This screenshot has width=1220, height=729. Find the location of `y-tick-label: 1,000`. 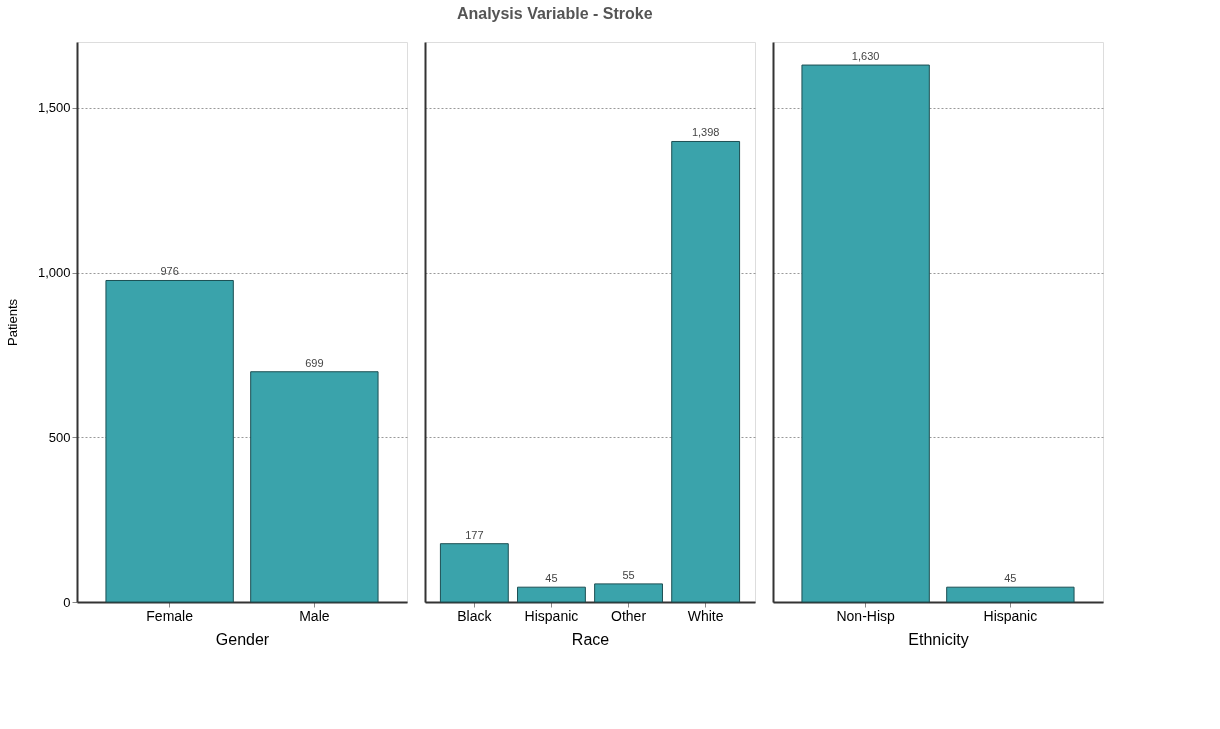

y-tick-label: 1,000 is located at coordinates (54, 273).